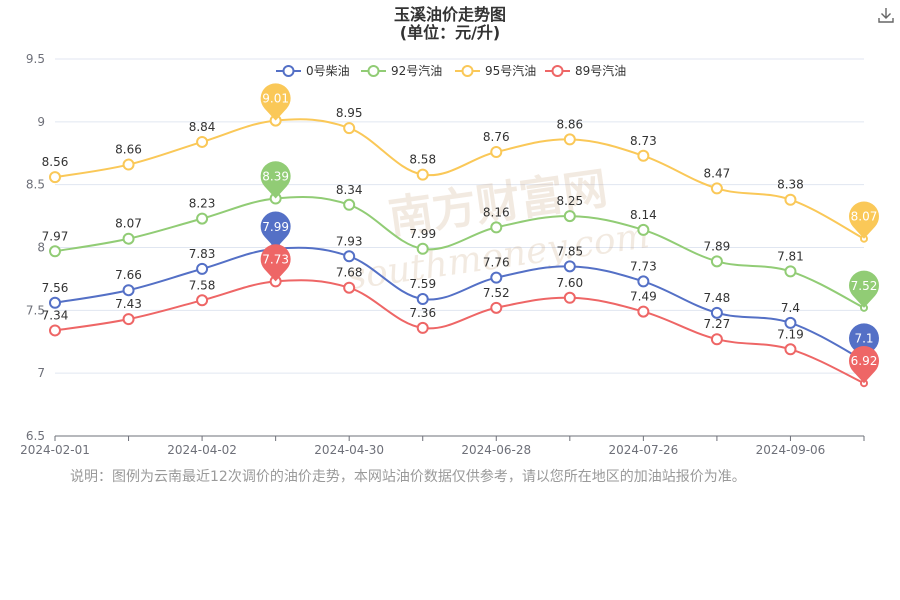 The height and width of the screenshot is (600, 900). I want to click on download-icon, so click(886, 15).